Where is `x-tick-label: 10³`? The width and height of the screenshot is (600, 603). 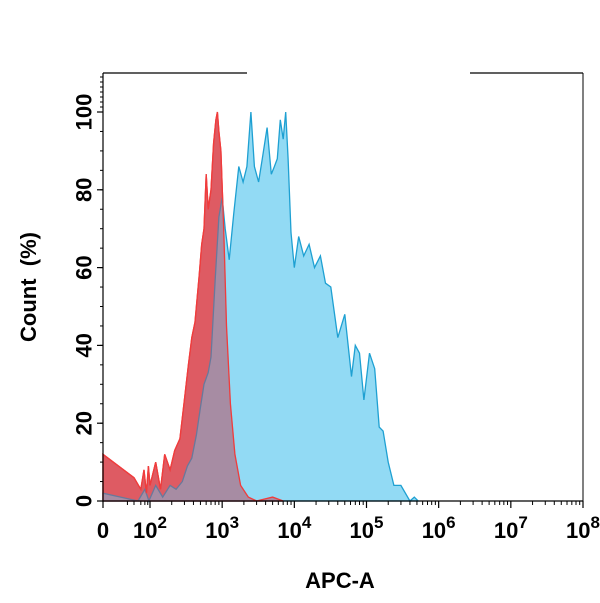
x-tick-label: 10³ is located at coordinates (222, 528).